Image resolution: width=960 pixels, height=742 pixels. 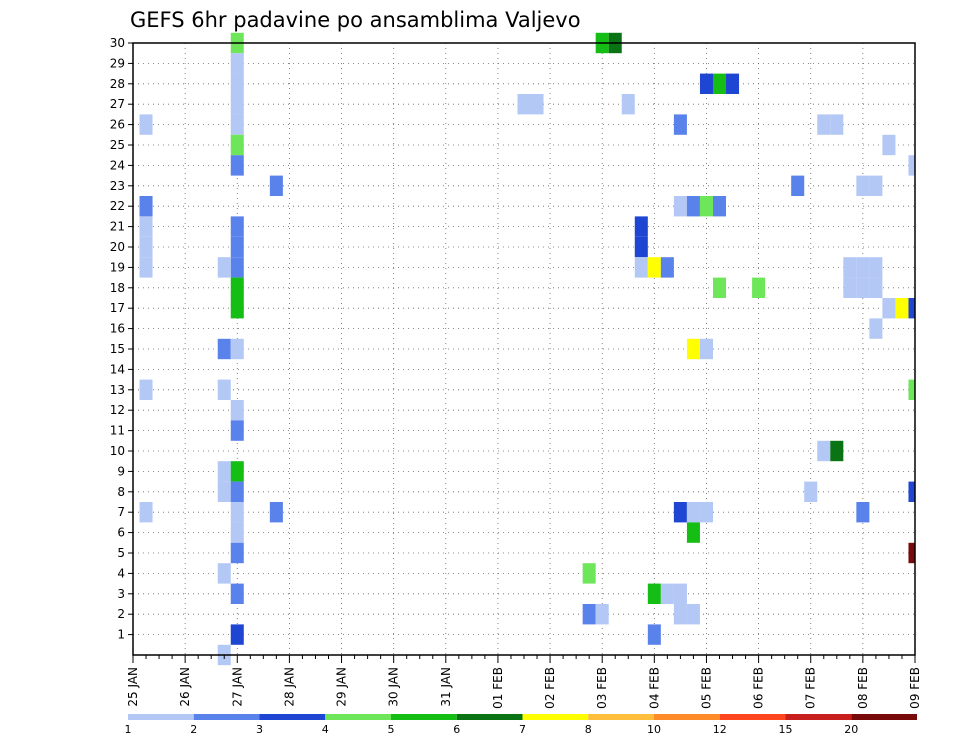 I want to click on colorbar-label: 1, so click(x=128, y=729).